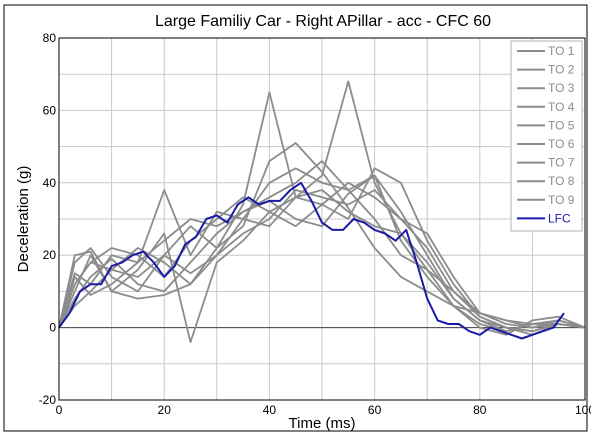 This screenshot has height=435, width=591. I want to click on x-tick-label: 40, so click(270, 410).